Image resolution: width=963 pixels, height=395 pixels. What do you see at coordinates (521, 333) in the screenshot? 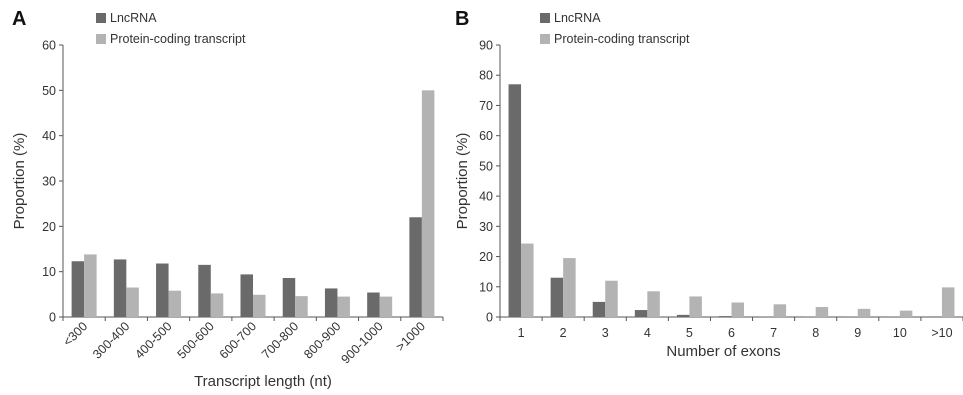
I see `x-tick-label: 1` at bounding box center [521, 333].